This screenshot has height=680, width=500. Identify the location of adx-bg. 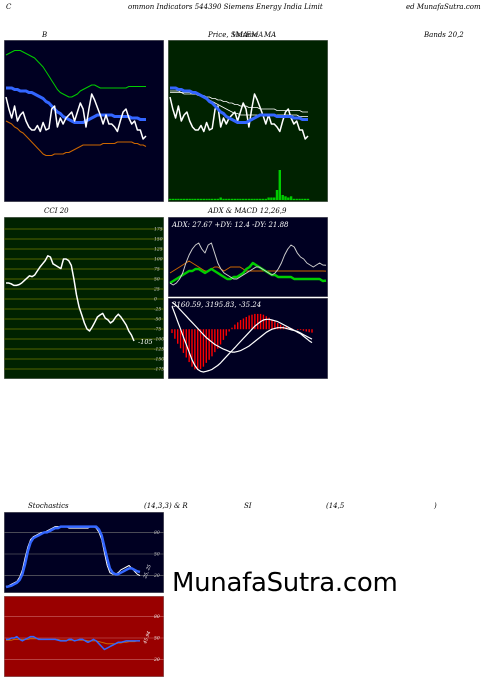
(248, 257).